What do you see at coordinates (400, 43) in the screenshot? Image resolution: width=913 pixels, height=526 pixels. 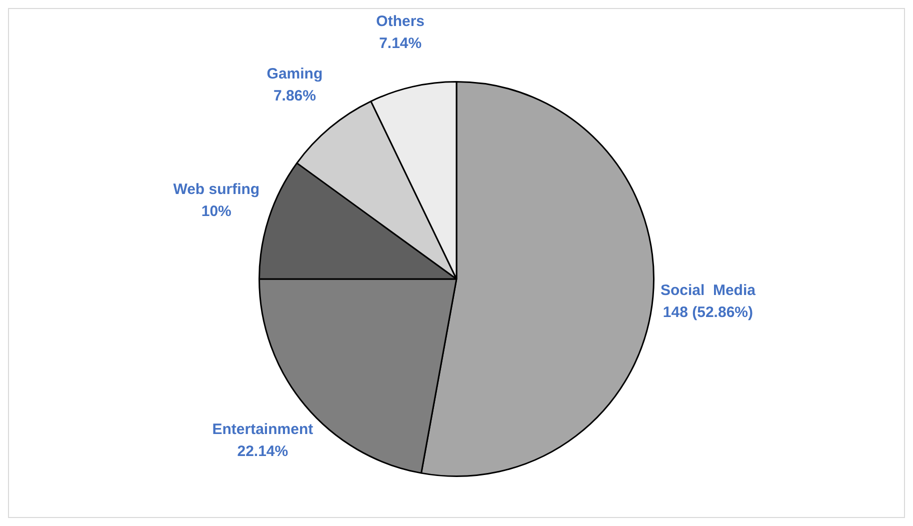 I see `data-label: 7.14%` at bounding box center [400, 43].